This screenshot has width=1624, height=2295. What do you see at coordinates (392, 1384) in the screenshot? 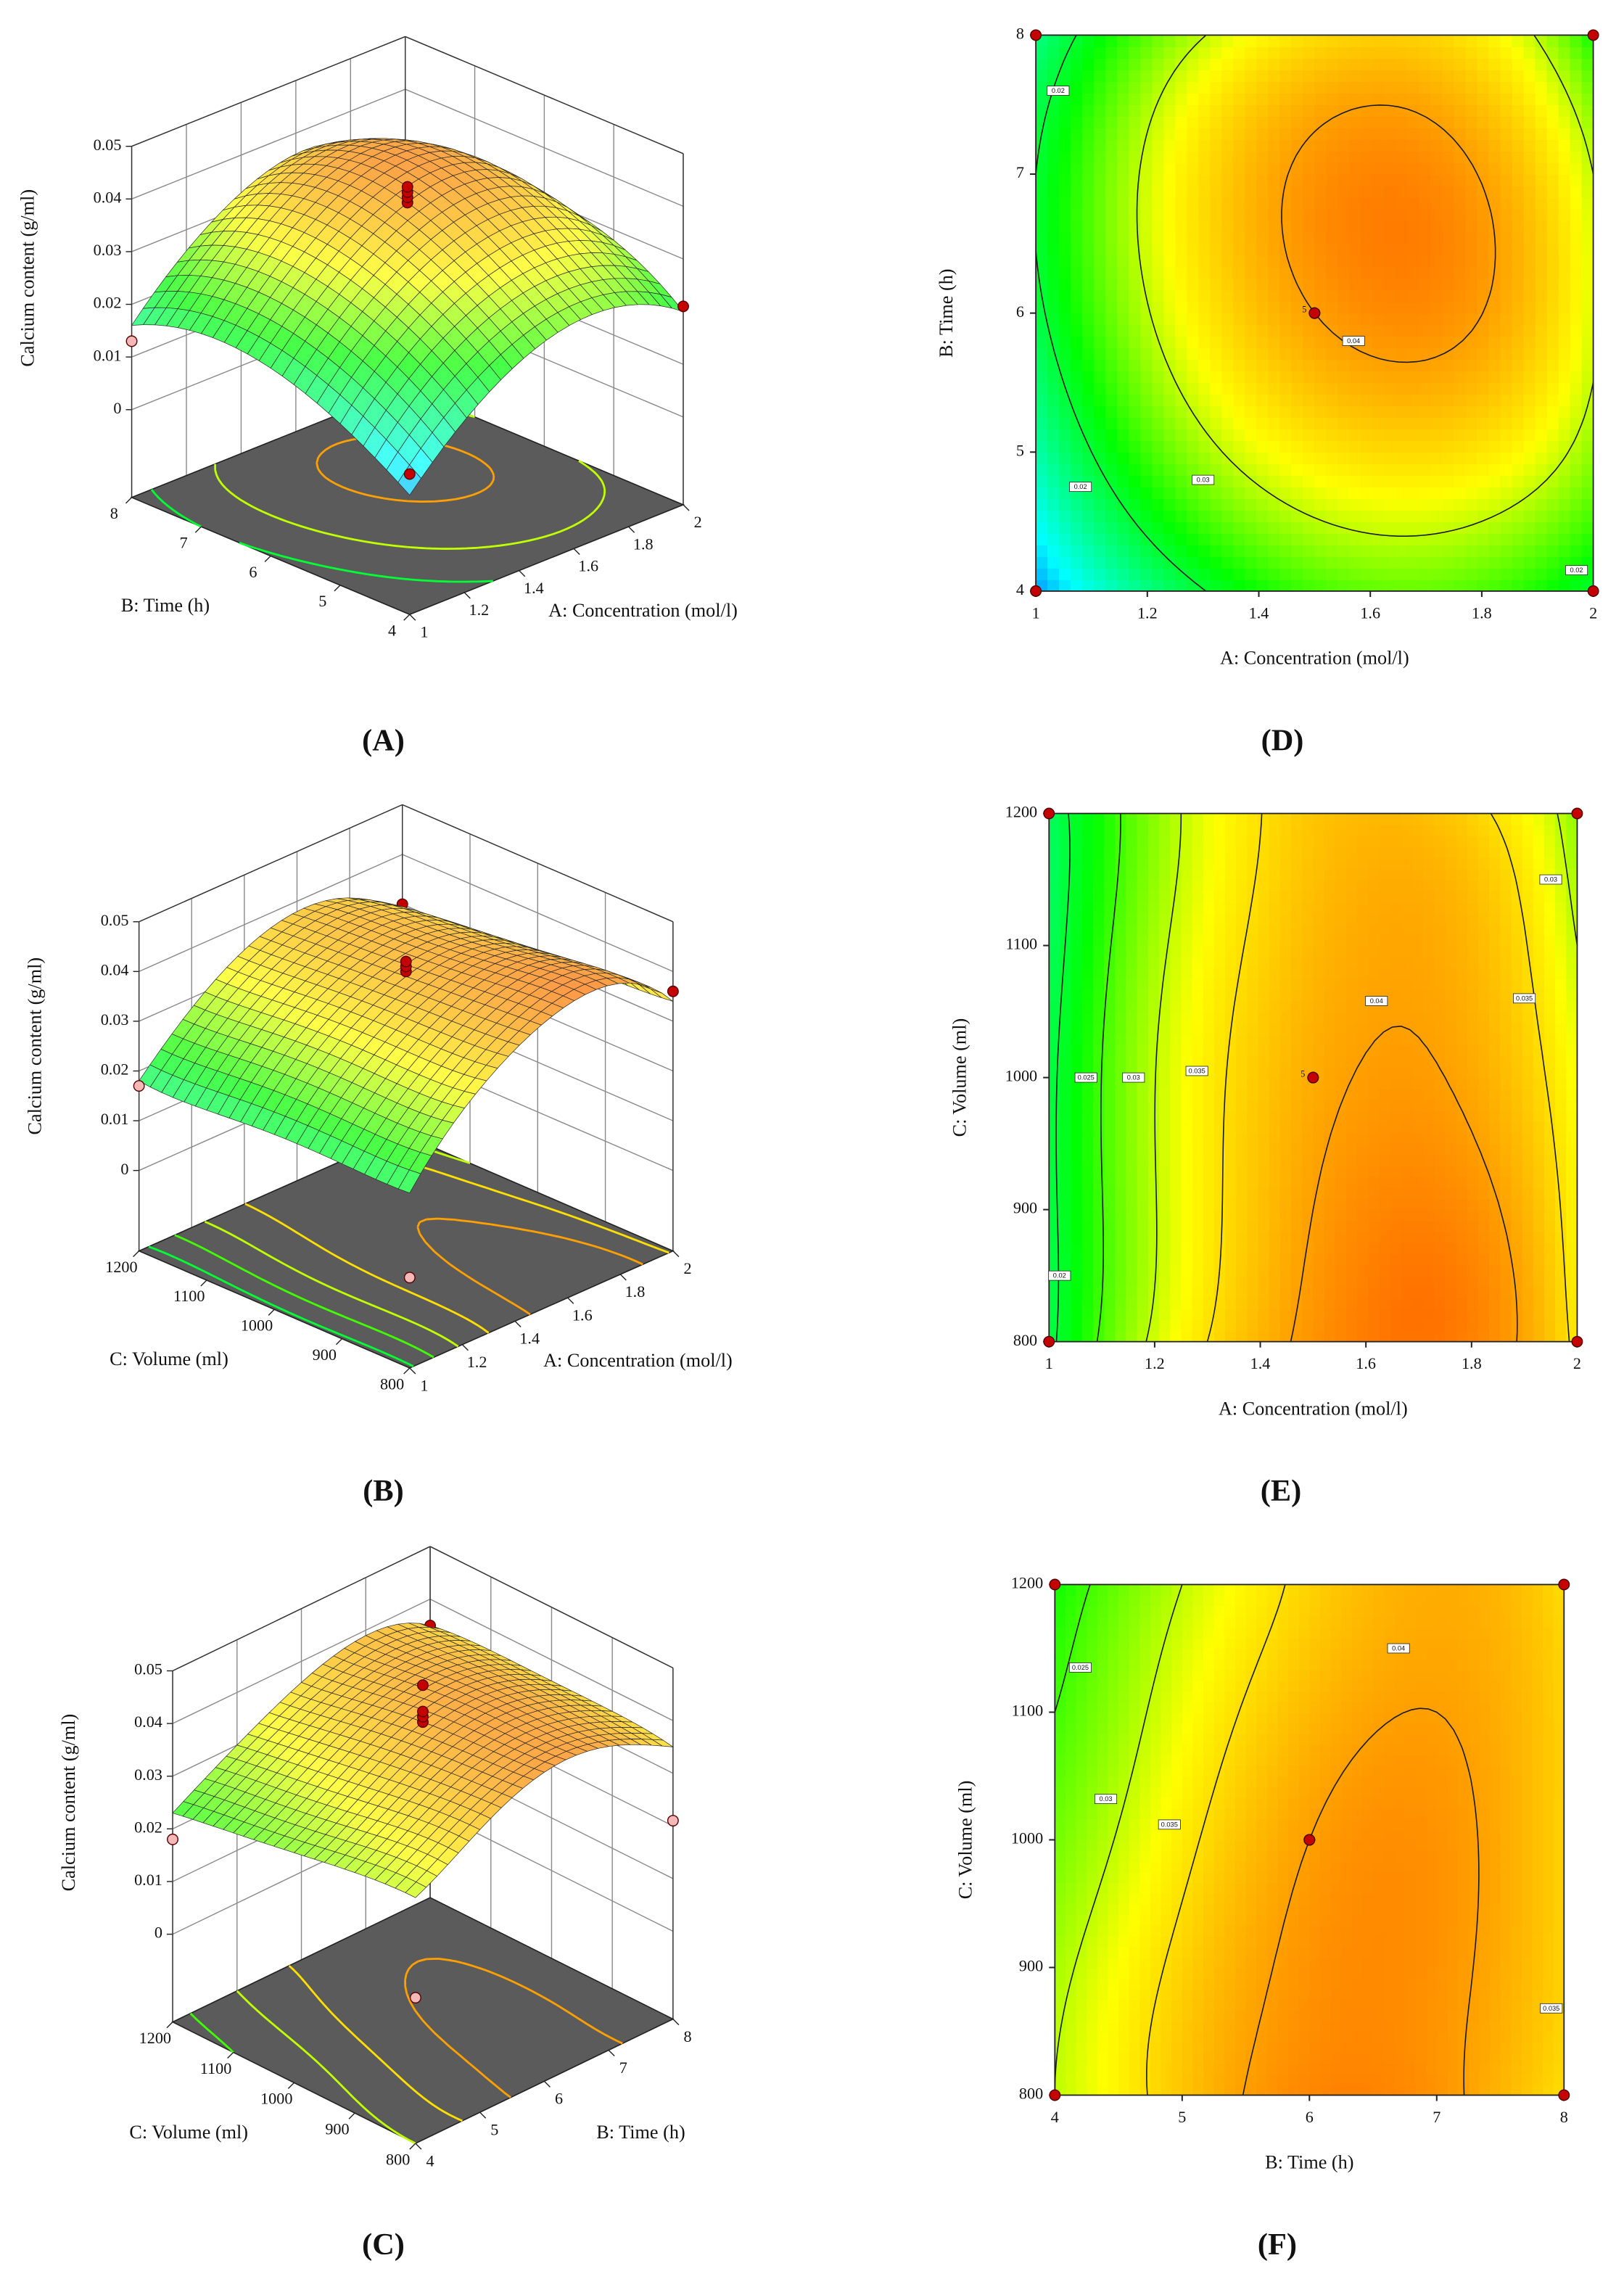
I see `y-tick-label: 800` at bounding box center [392, 1384].